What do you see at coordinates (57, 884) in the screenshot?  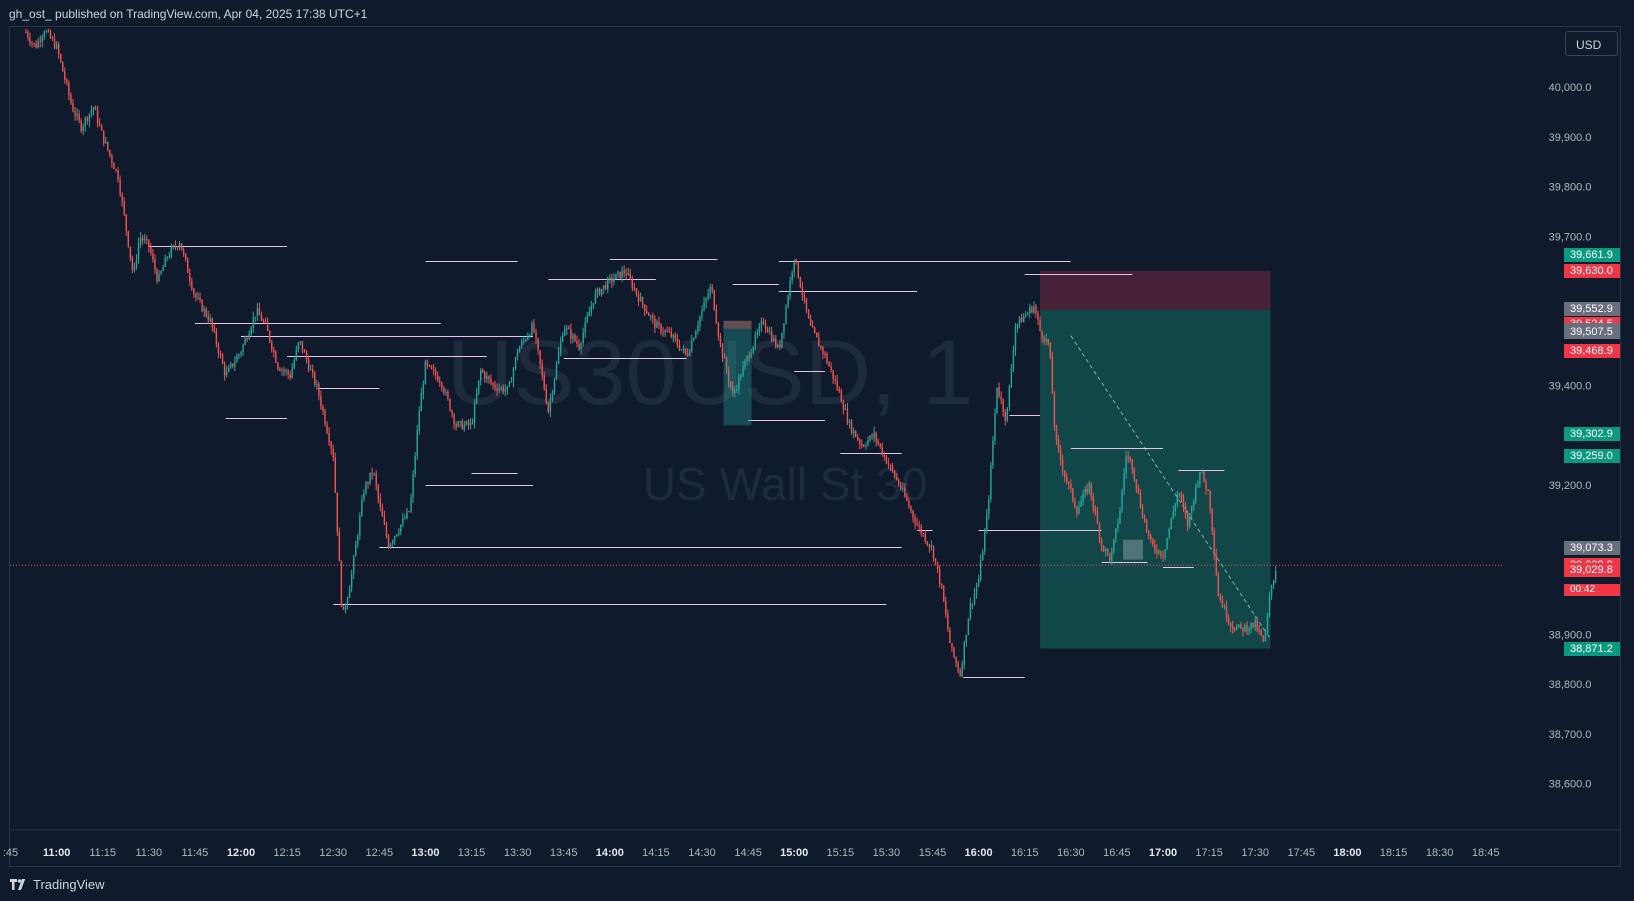 I see `tradingview-brand: TradingView` at bounding box center [57, 884].